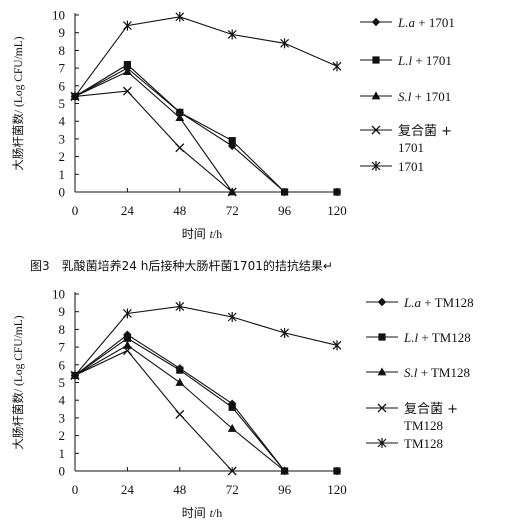 This screenshot has height=525, width=512. What do you see at coordinates (58, 294) in the screenshot?
I see `y-tick-label: 10` at bounding box center [58, 294].